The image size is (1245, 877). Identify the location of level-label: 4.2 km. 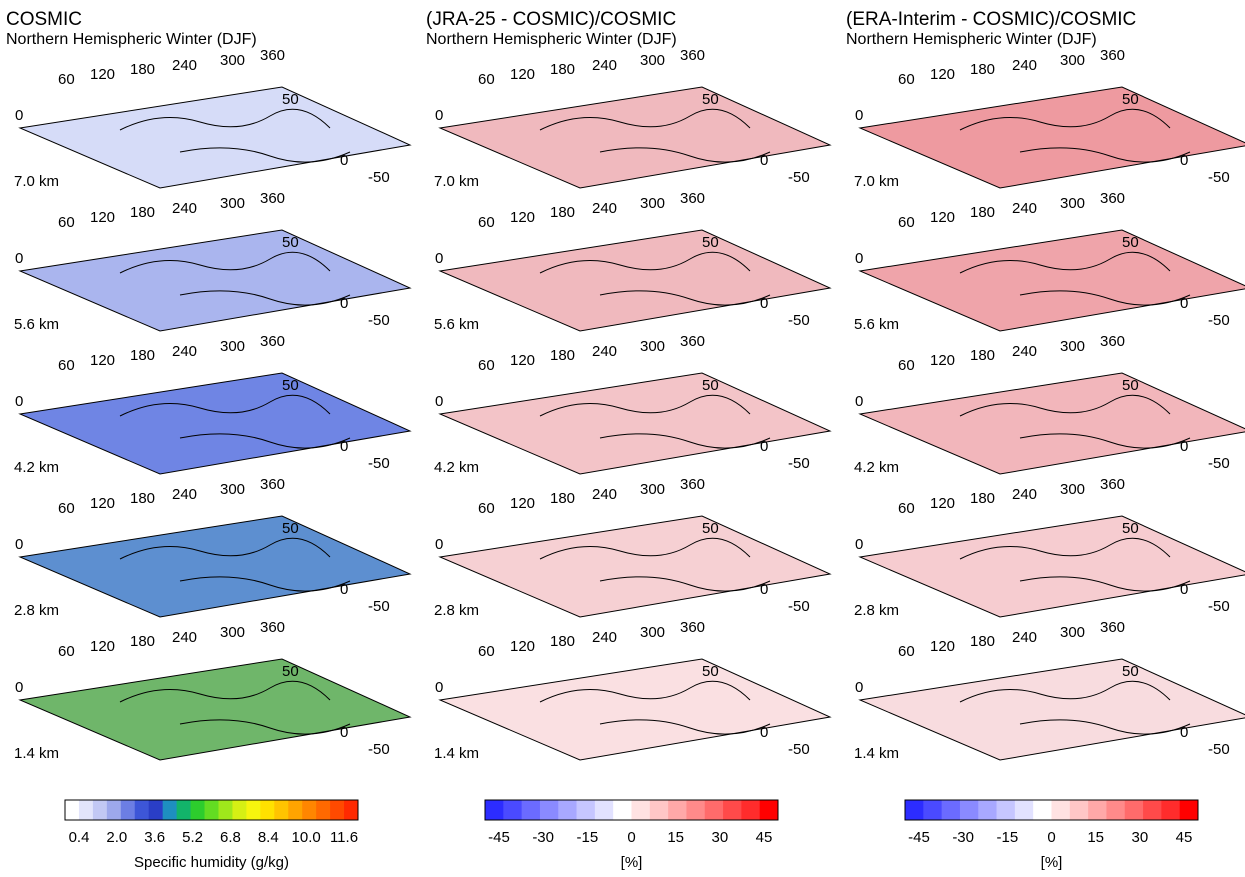
(456, 467).